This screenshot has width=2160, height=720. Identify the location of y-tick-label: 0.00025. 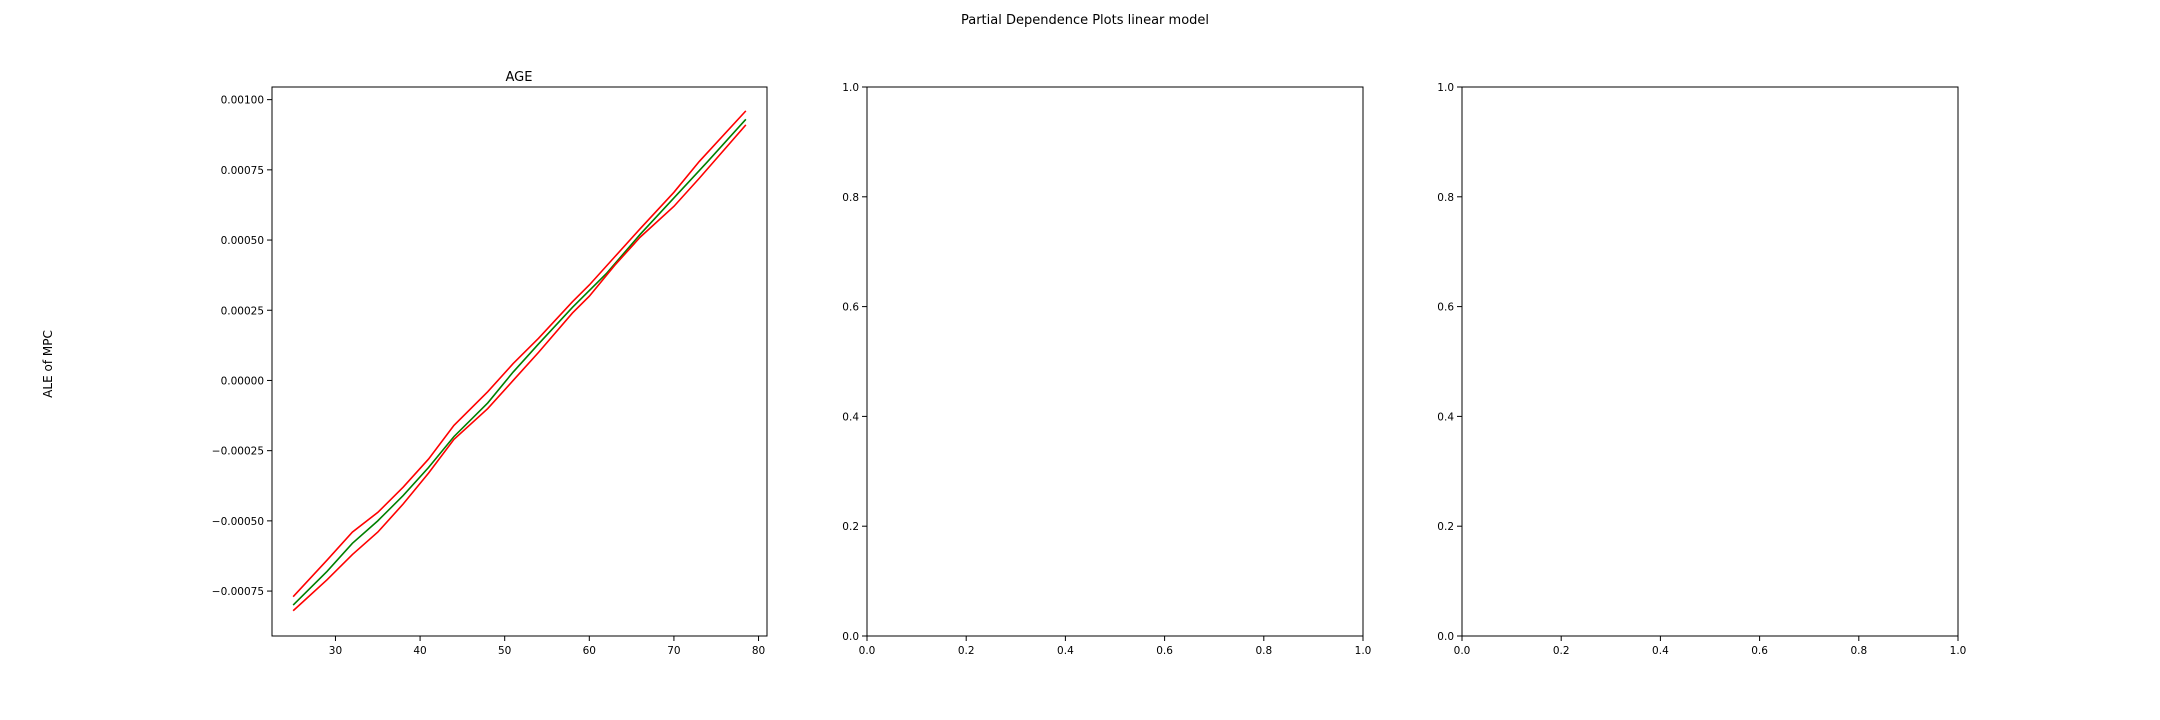
(242, 311).